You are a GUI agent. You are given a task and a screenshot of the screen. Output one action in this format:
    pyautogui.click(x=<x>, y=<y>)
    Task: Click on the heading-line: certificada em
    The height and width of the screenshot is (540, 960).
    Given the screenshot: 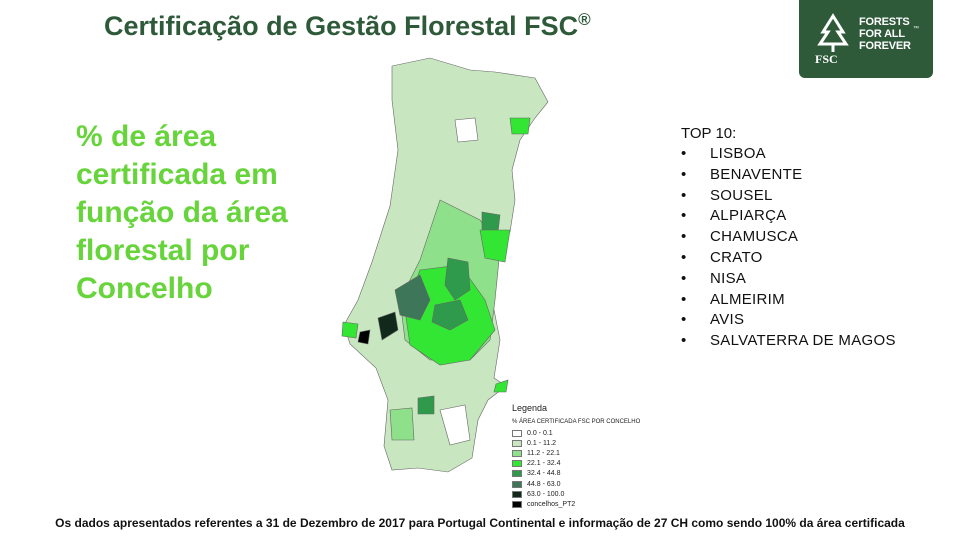 What is the action you would take?
    pyautogui.click(x=177, y=174)
    